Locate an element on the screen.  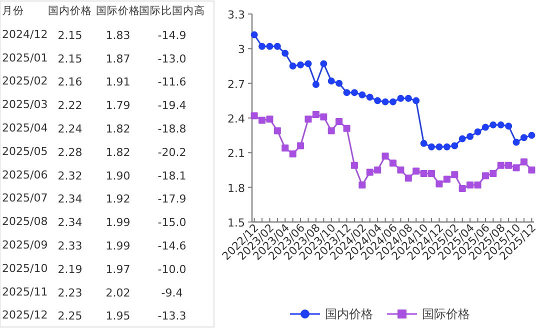
text: -10.0 is located at coordinates (172, 269).